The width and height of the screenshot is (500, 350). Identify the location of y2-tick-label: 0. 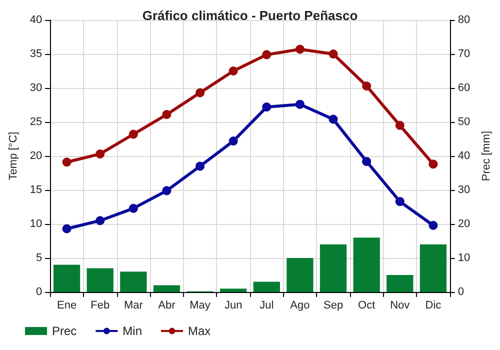
(461, 292).